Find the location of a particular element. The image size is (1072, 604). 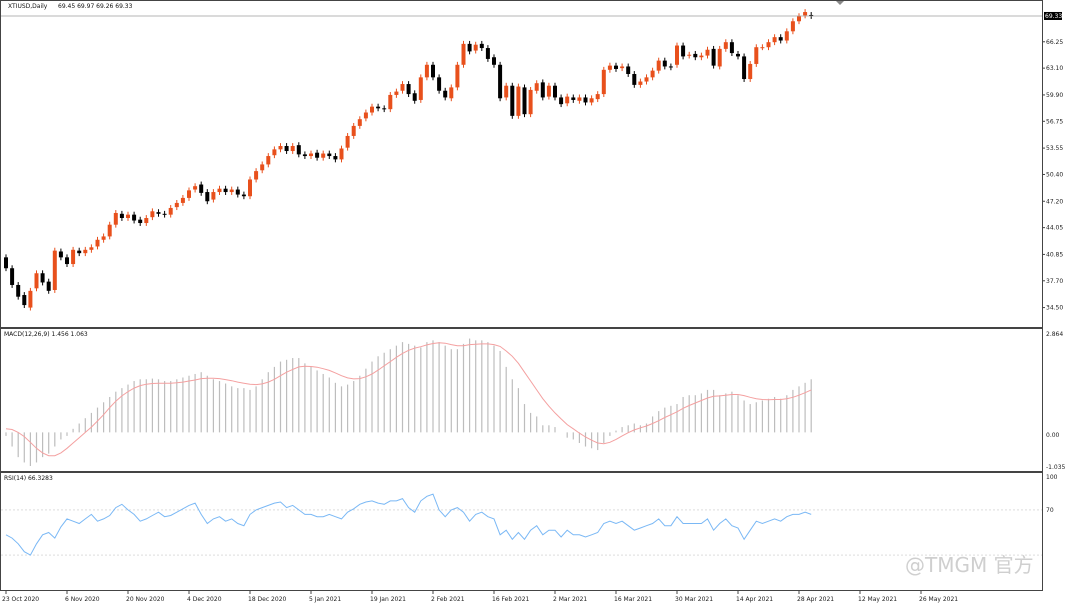

rsi-top-label: 100 is located at coordinates (1052, 477).